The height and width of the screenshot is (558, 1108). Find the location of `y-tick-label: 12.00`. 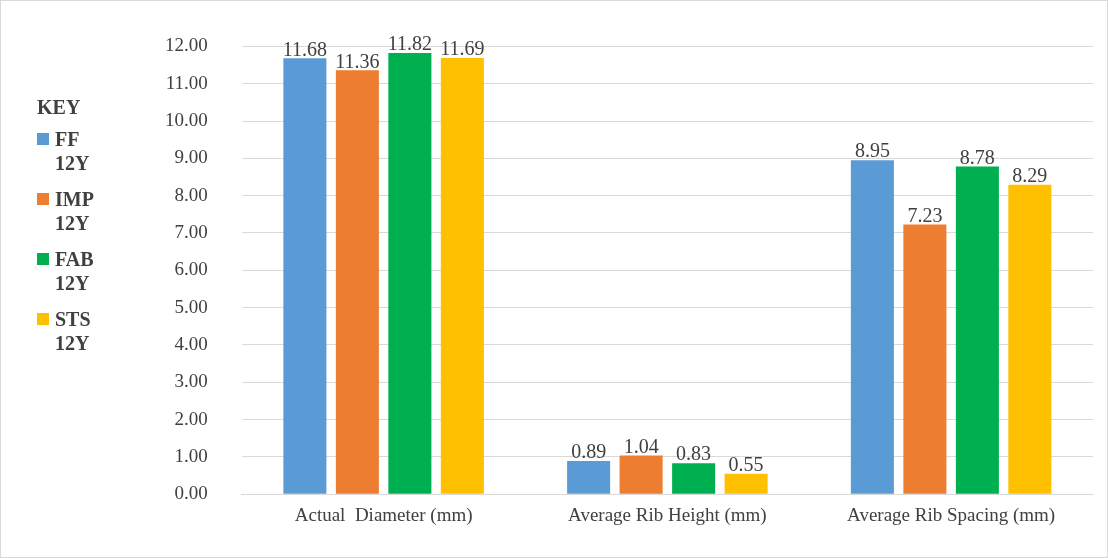

y-tick-label: 12.00 is located at coordinates (186, 45).